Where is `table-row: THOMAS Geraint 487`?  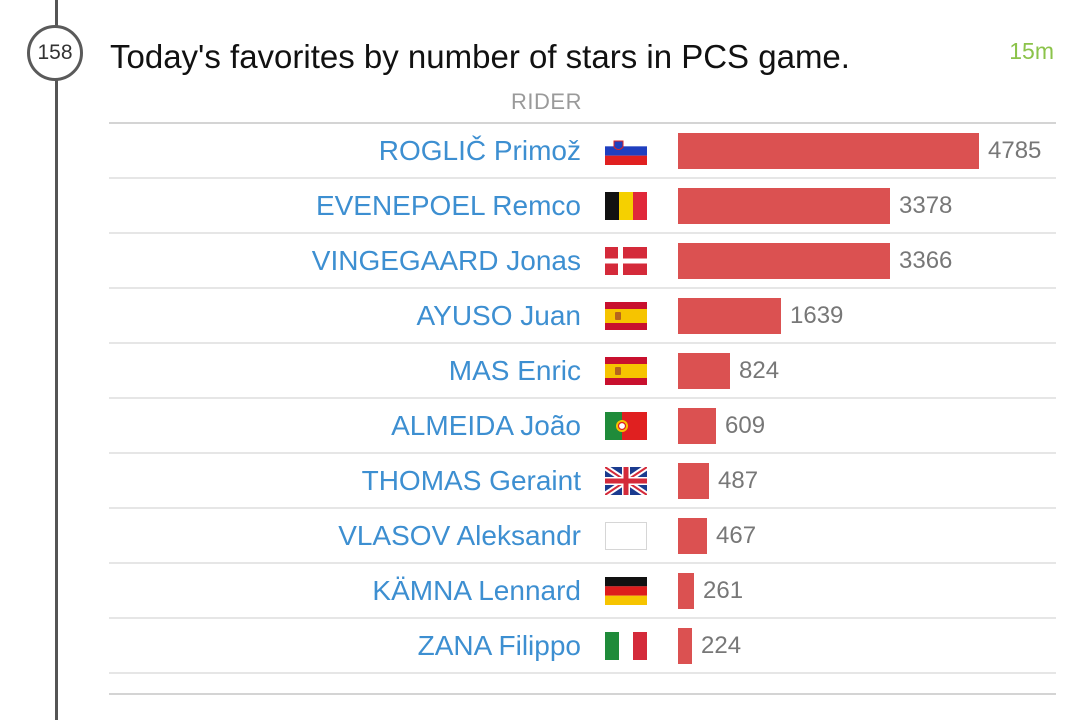
table-row: THOMAS Geraint 487 is located at coordinates (582, 481).